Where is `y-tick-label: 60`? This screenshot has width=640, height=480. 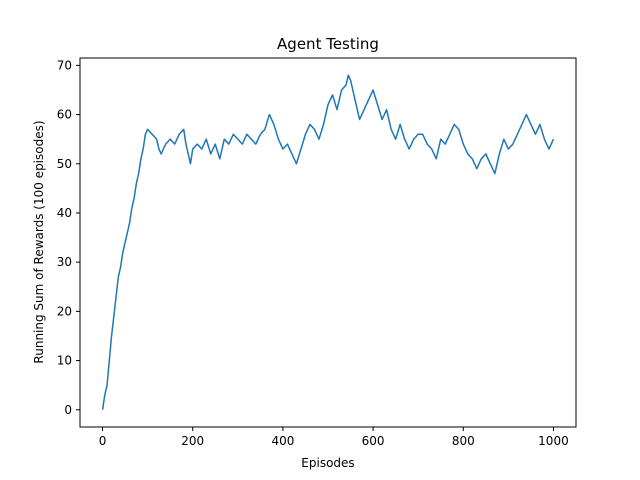 y-tick-label: 60 is located at coordinates (64, 115).